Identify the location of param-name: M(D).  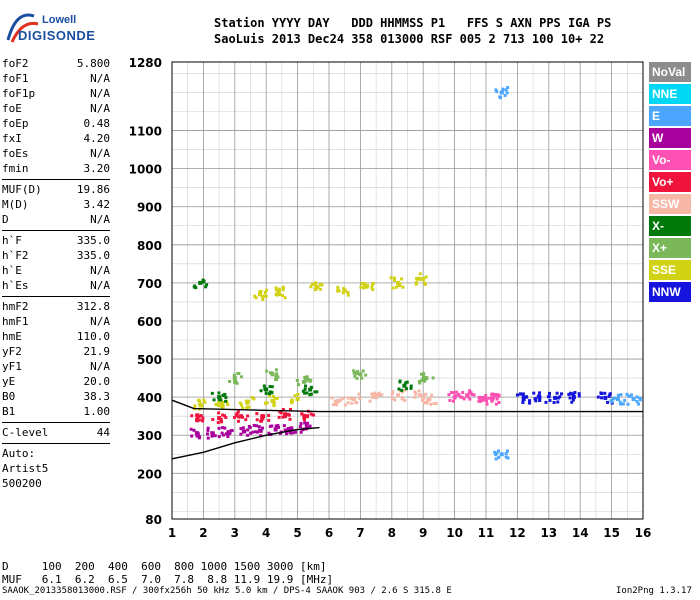
(15, 204).